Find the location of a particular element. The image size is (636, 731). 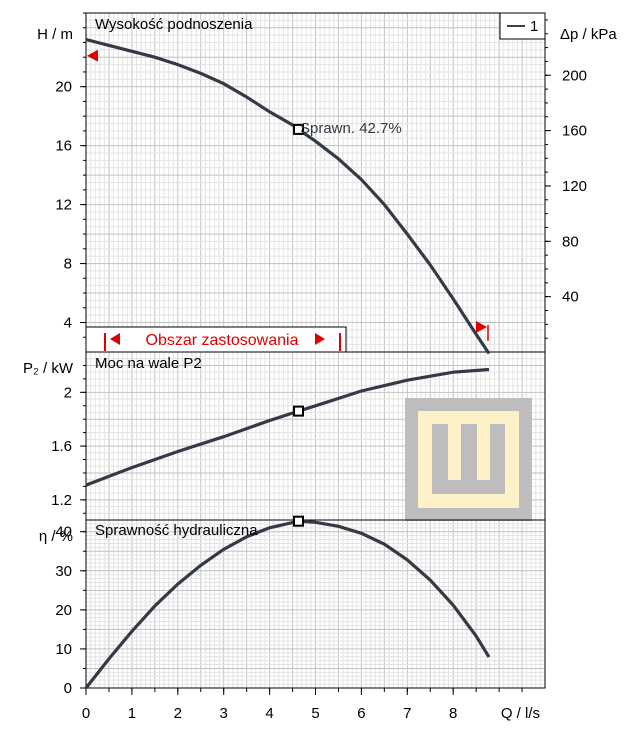

y-tick-label: 10 is located at coordinates (63, 649).